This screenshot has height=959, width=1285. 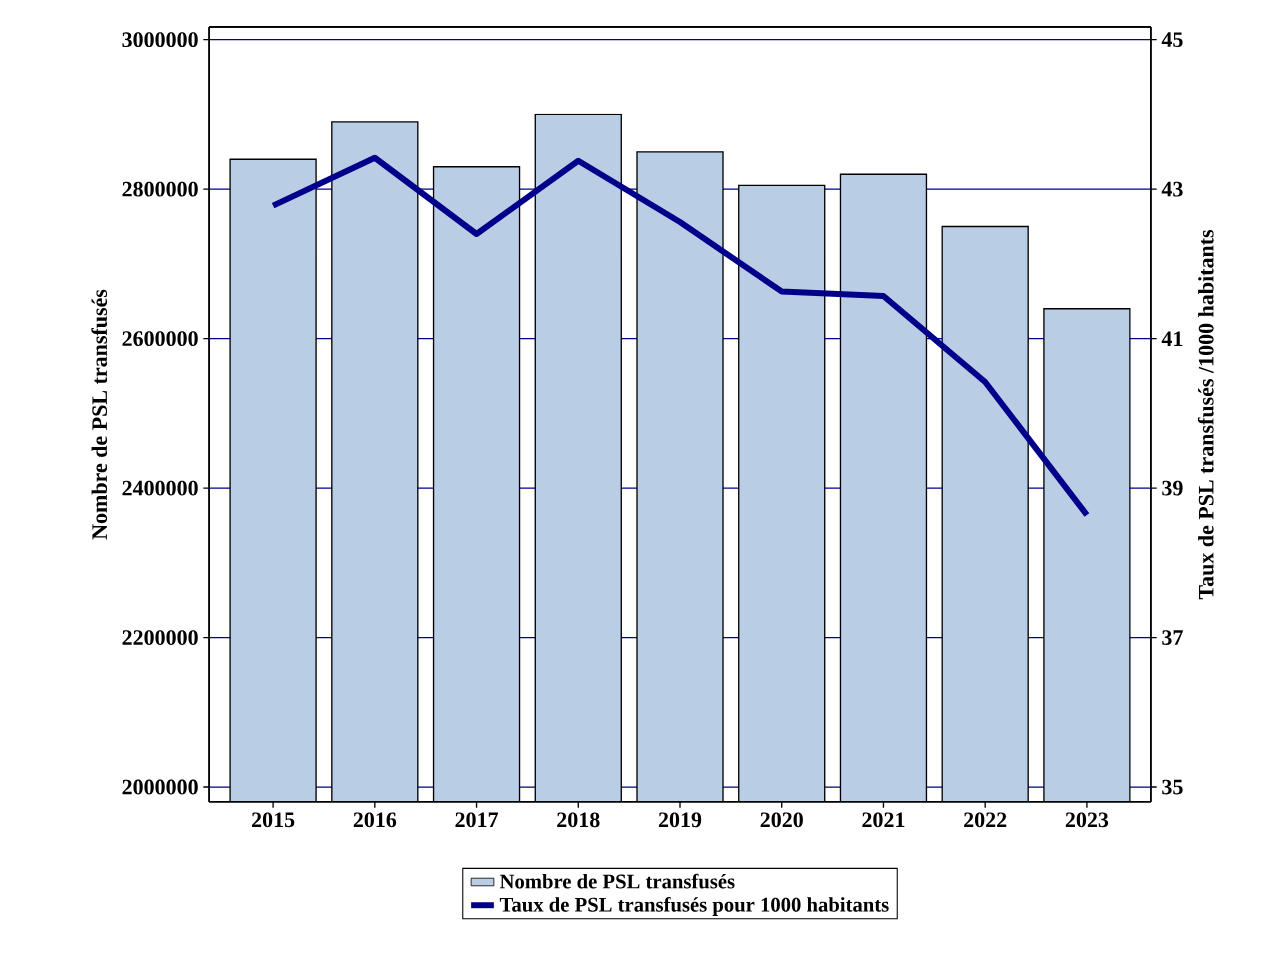 I want to click on y2-tick-label: 41, so click(x=1172, y=338).